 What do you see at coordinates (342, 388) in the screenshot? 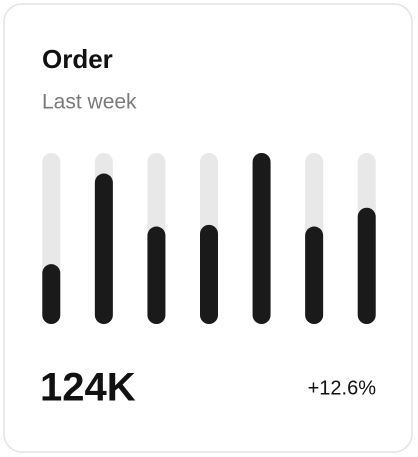
I see `change-value: +12.6%` at bounding box center [342, 388].